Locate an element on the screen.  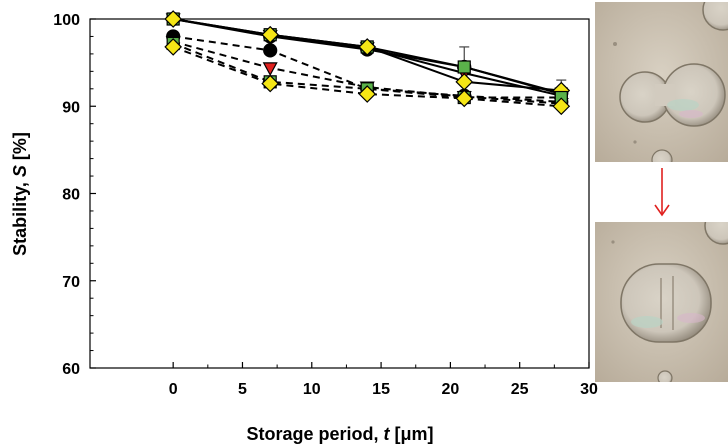
down-arrow-icon is located at coordinates (662, 192).